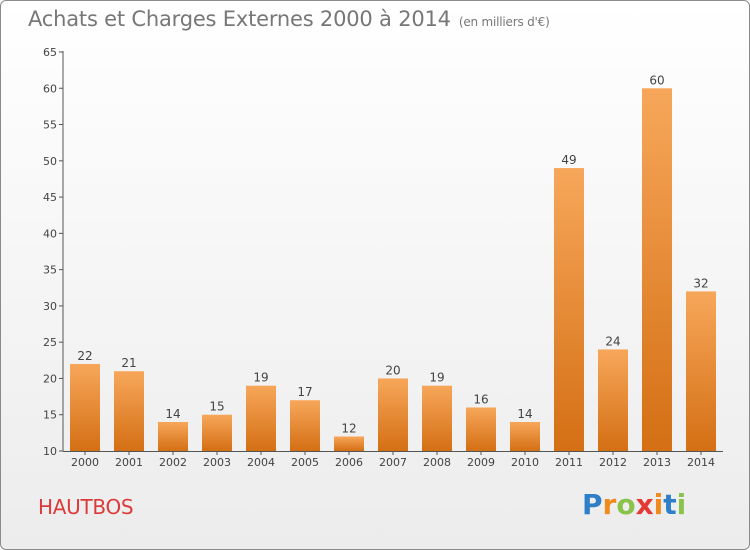 This screenshot has height=550, width=750. I want to click on x-tick-label-2003: 2003, so click(217, 462).